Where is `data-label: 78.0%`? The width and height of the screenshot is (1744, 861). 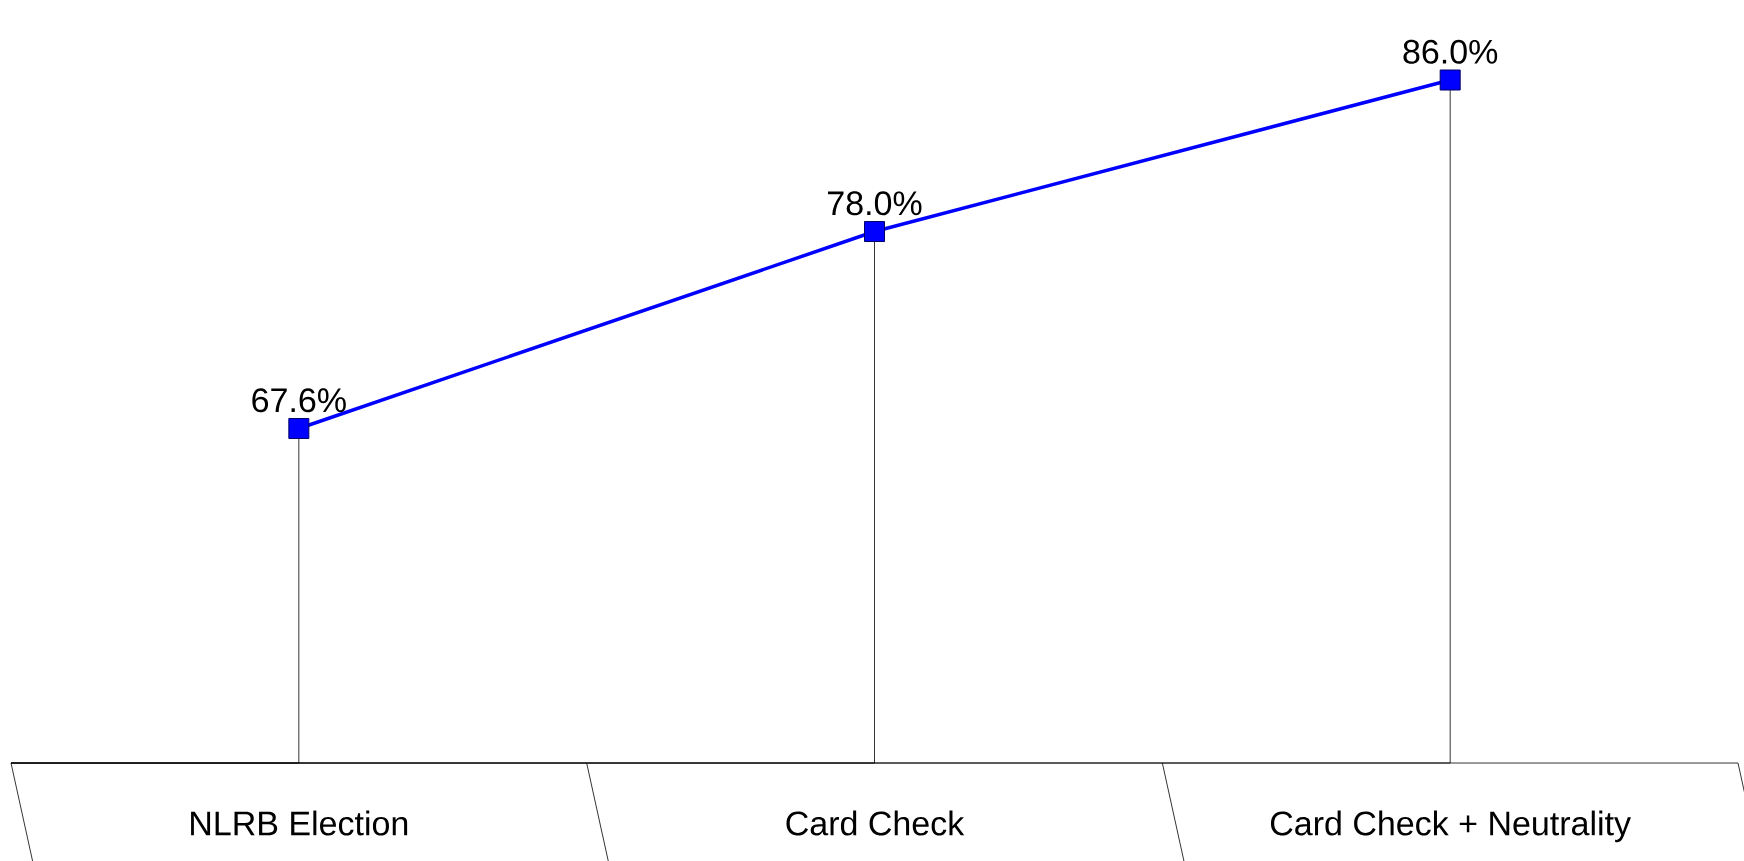 data-label: 78.0% is located at coordinates (875, 203).